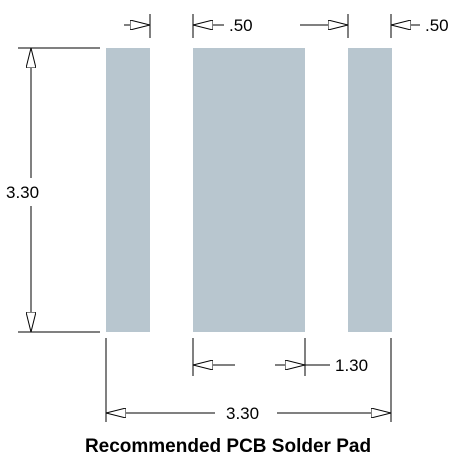 The height and width of the screenshot is (463, 456). What do you see at coordinates (241, 25) in the screenshot?
I see `dim-label-top-center: .50` at bounding box center [241, 25].